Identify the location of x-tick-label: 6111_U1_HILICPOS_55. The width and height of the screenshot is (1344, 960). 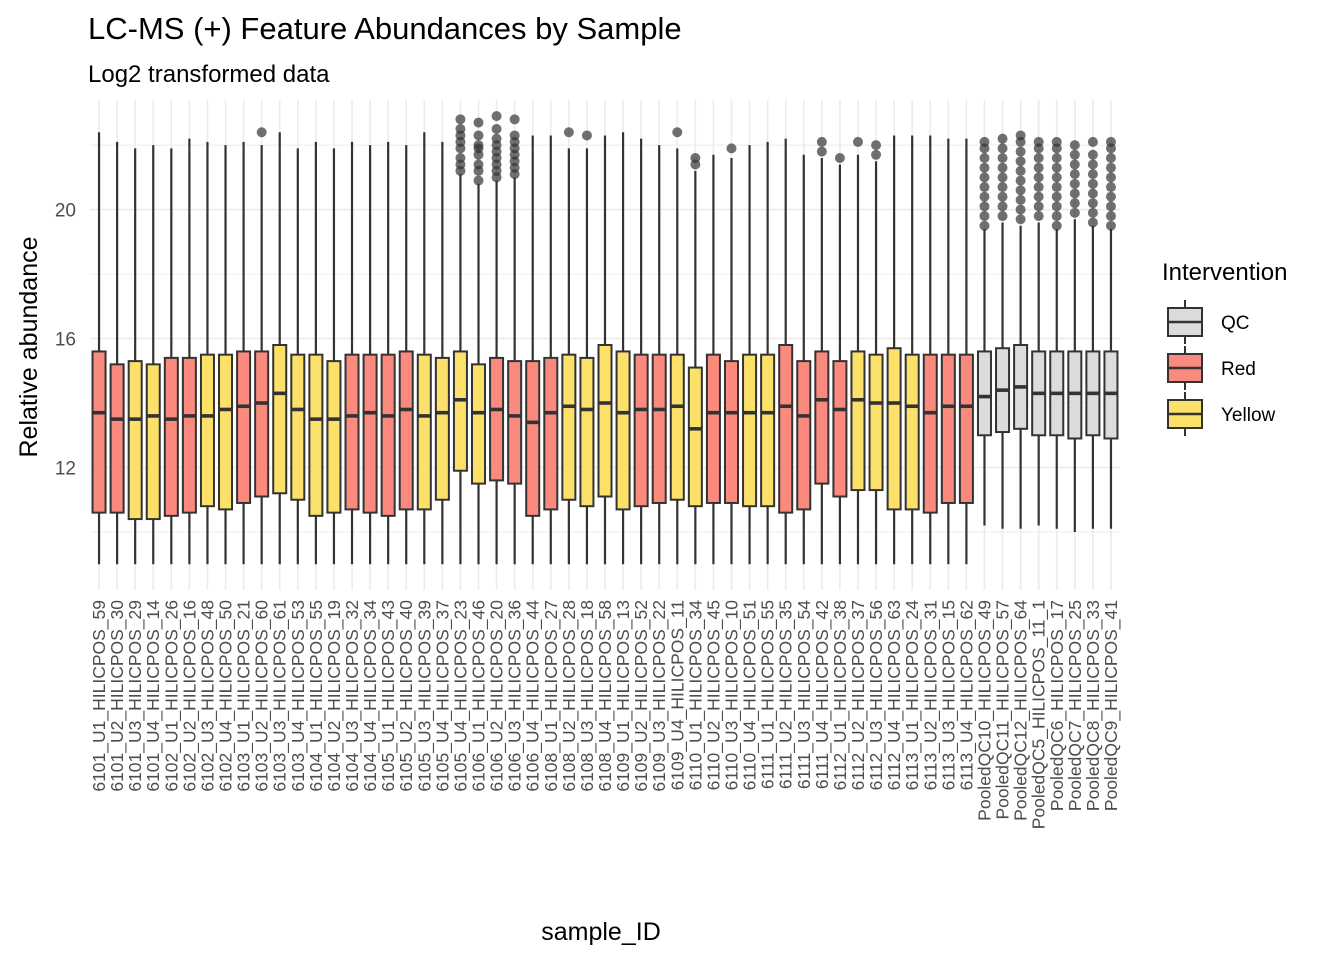
(768, 694).